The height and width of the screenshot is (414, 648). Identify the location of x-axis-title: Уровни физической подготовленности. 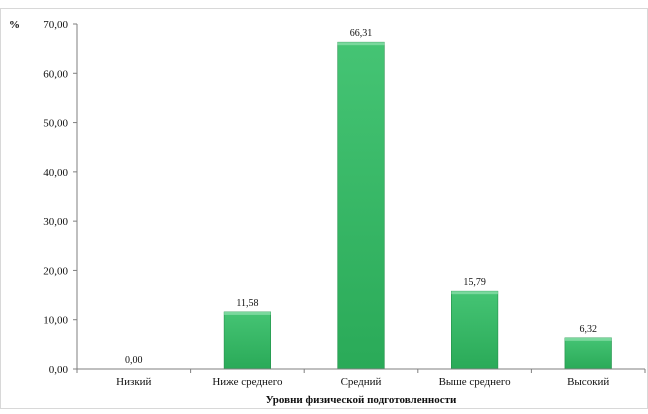
(361, 400).